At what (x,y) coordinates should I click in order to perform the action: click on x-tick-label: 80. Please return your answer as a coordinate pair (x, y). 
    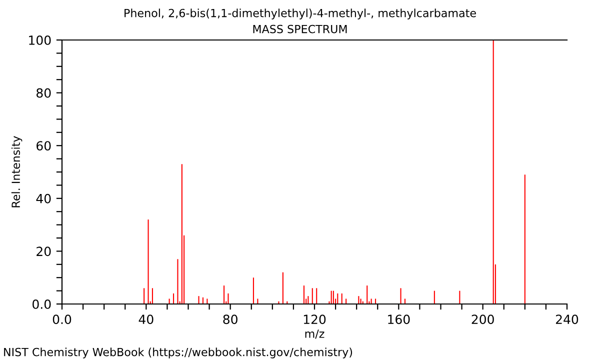
    Looking at the image, I should click on (230, 319).